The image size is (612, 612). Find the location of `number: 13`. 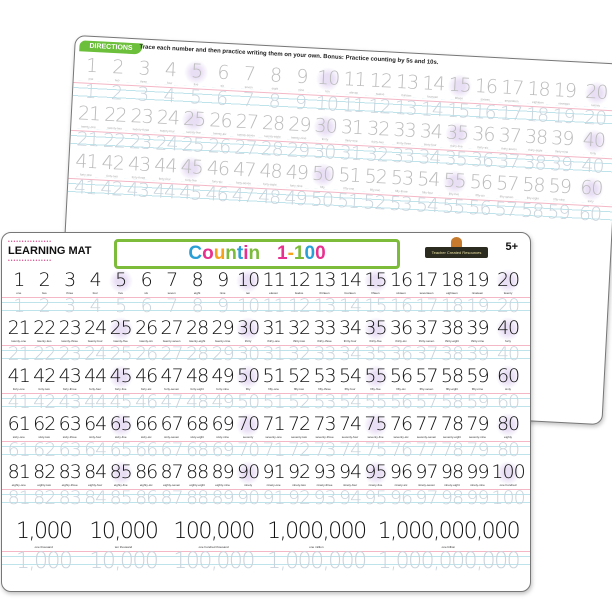

number: 13 is located at coordinates (324, 280).